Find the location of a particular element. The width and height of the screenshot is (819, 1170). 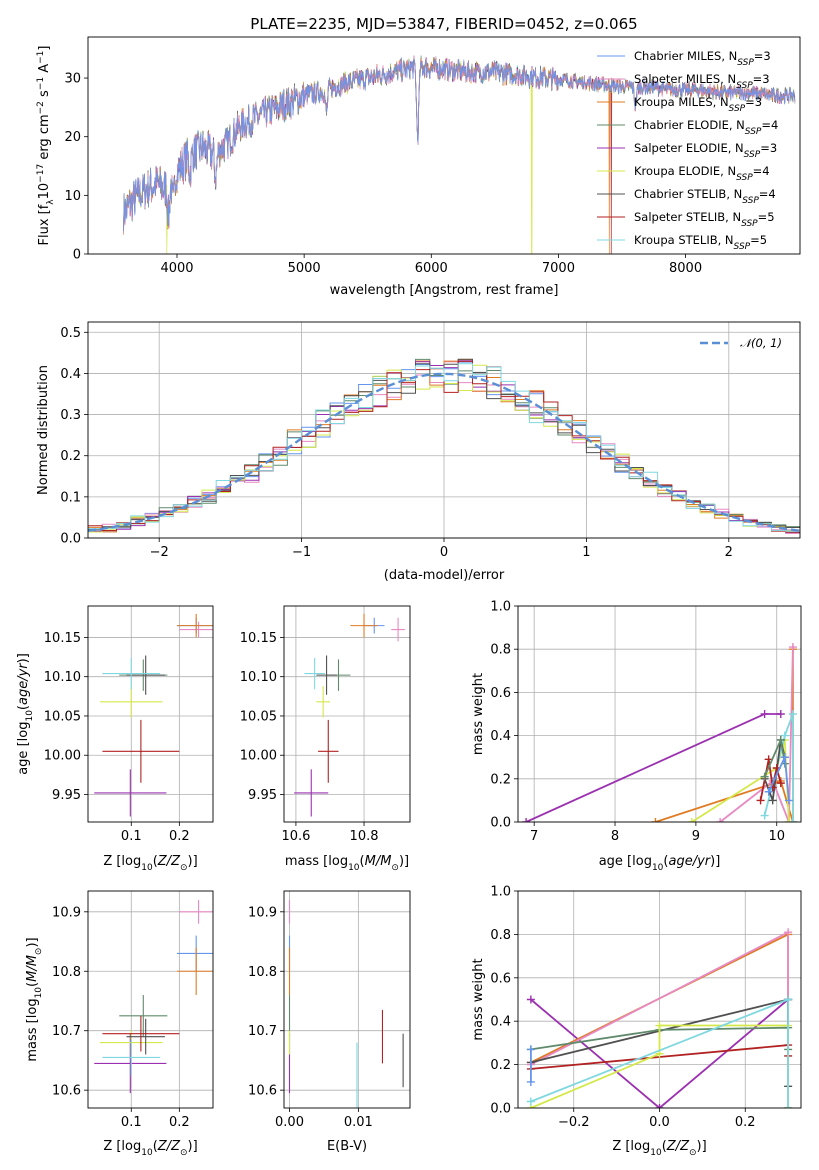

y-tick-label: 0.8 is located at coordinates (500, 650).